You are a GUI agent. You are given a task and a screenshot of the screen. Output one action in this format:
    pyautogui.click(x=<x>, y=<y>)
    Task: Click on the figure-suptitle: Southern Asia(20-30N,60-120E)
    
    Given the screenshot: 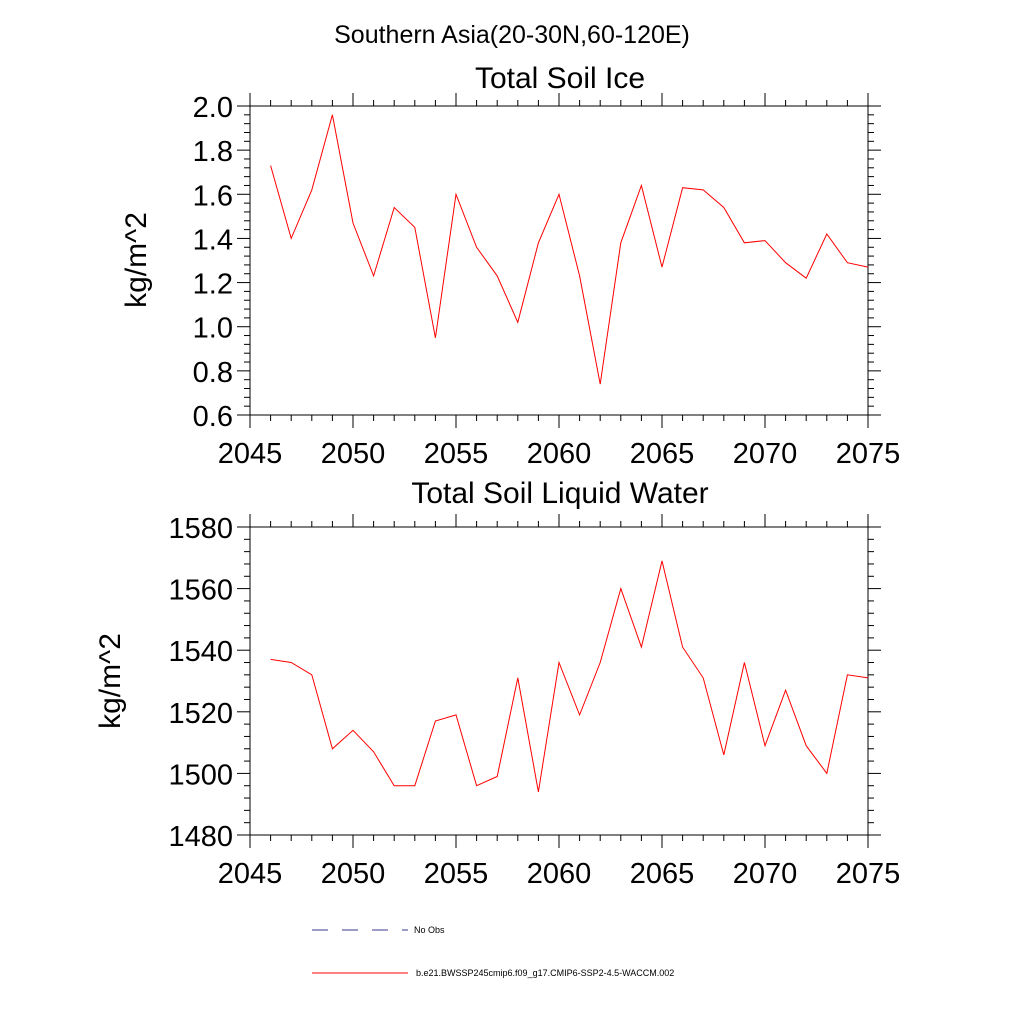 What is the action you would take?
    pyautogui.click(x=512, y=35)
    